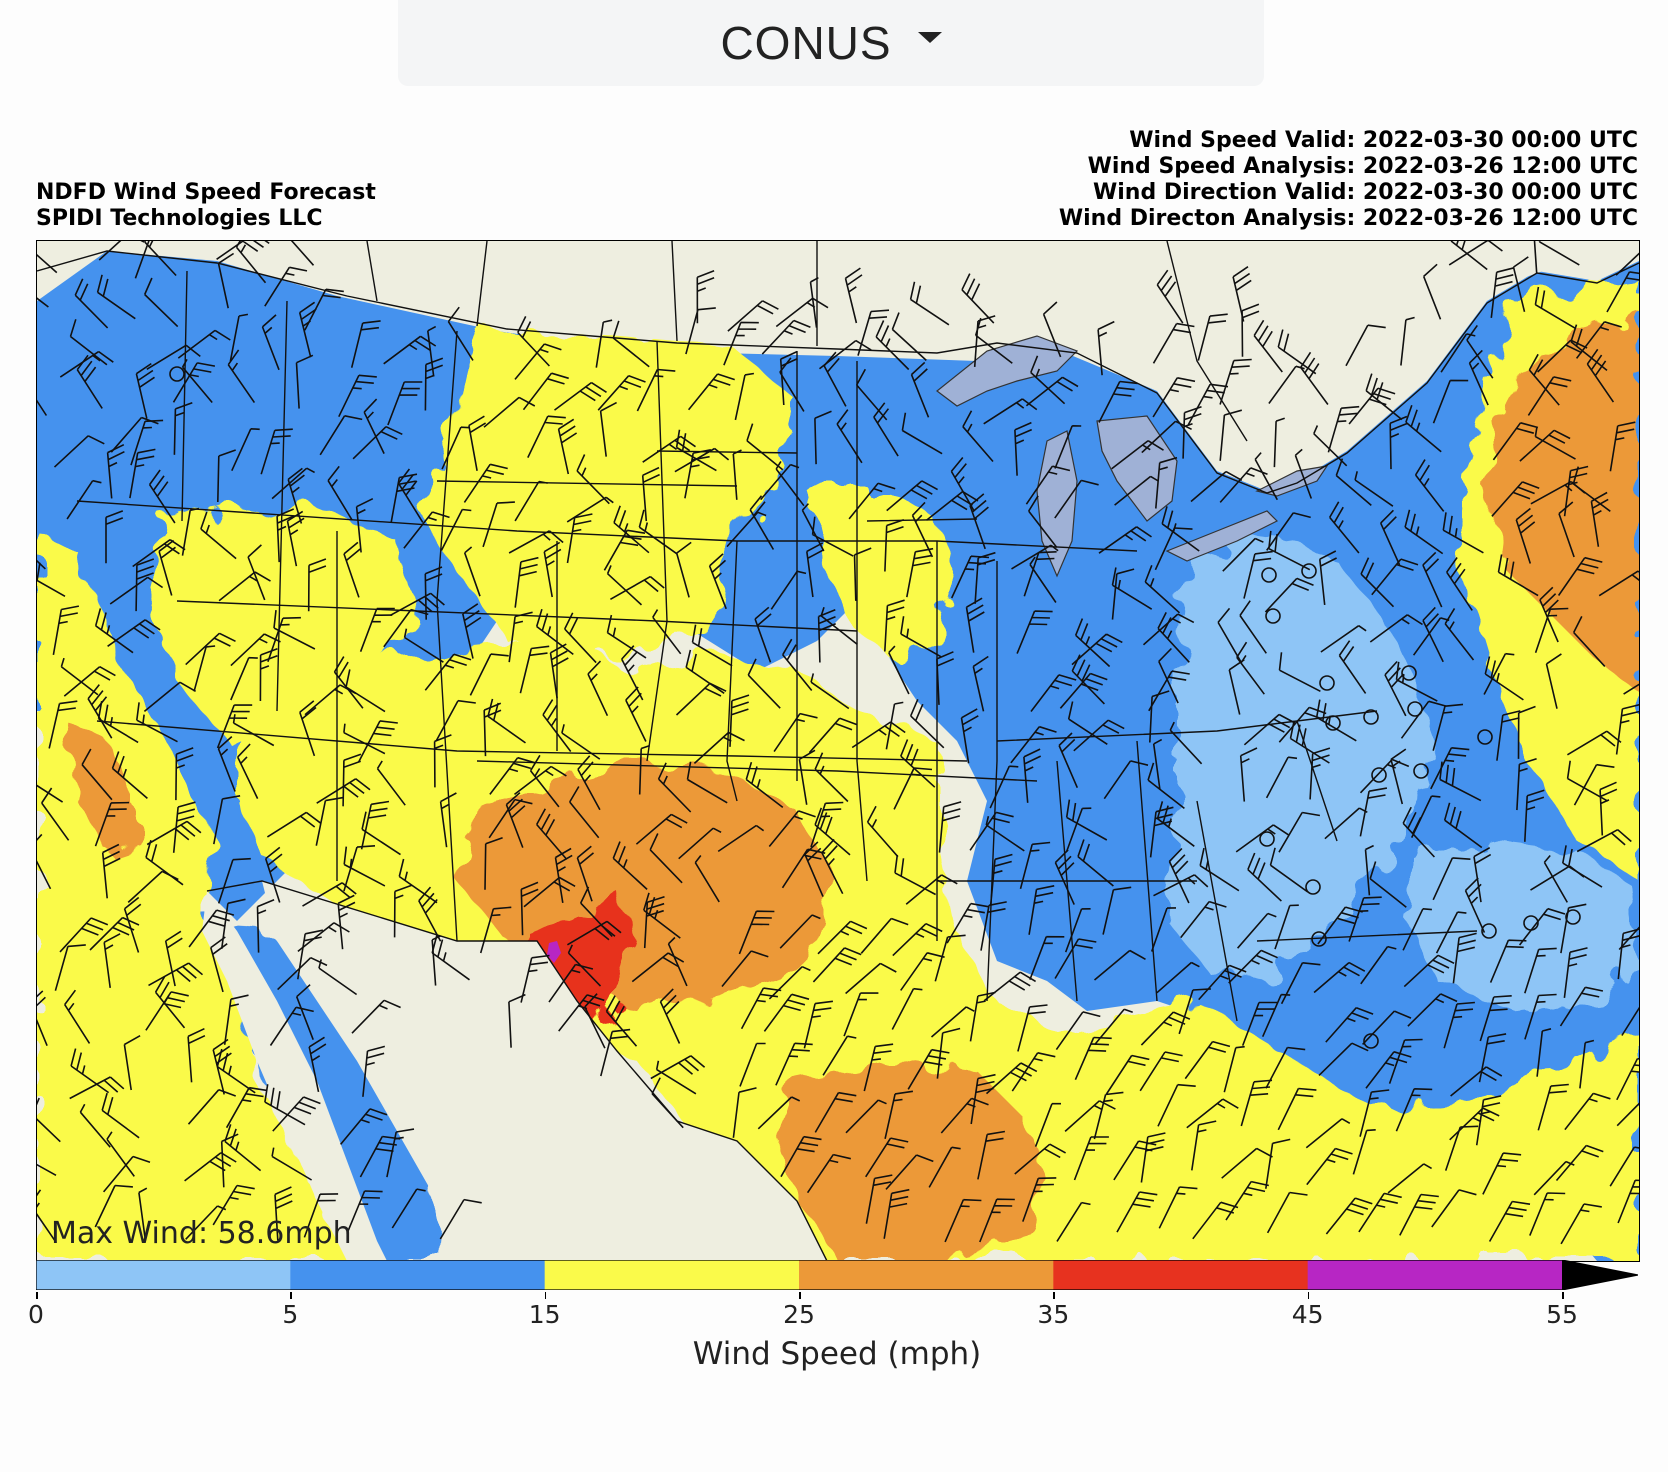 This screenshot has height=1472, width=1668. I want to click on region-dropdown: CONUS, so click(831, 43).